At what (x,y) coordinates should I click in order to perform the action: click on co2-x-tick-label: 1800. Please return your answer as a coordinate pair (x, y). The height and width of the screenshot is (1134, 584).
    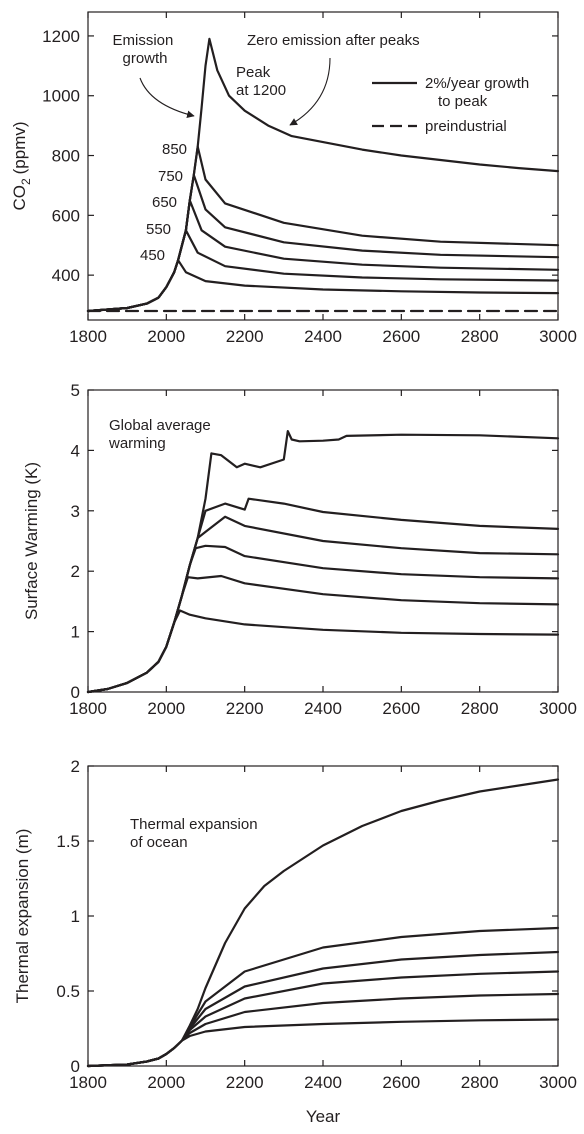
    Looking at the image, I should click on (88, 336).